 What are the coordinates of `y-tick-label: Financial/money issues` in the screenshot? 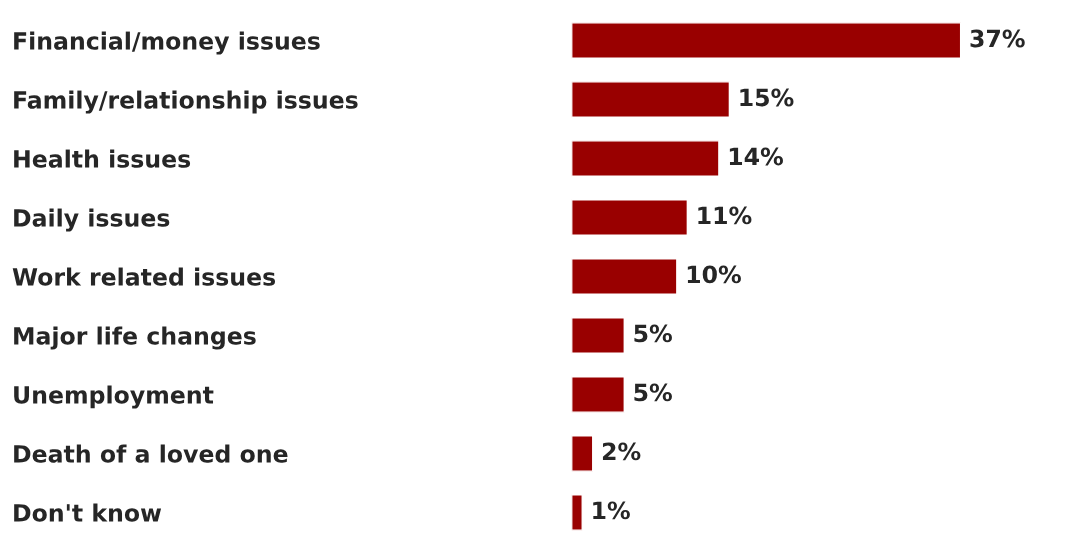 It's located at (167, 43).